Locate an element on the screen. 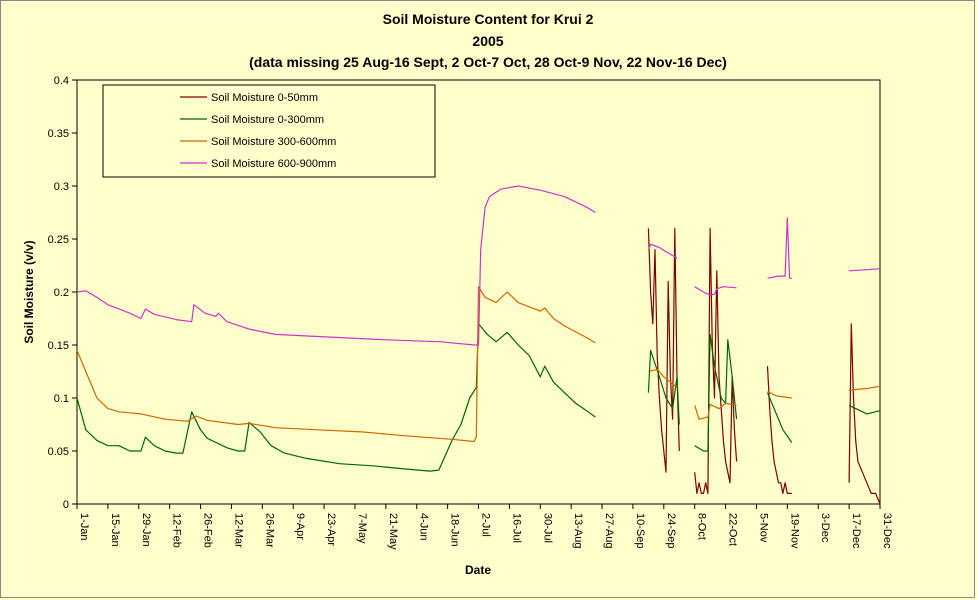  y-tick-label: 0.15 is located at coordinates (58, 346).